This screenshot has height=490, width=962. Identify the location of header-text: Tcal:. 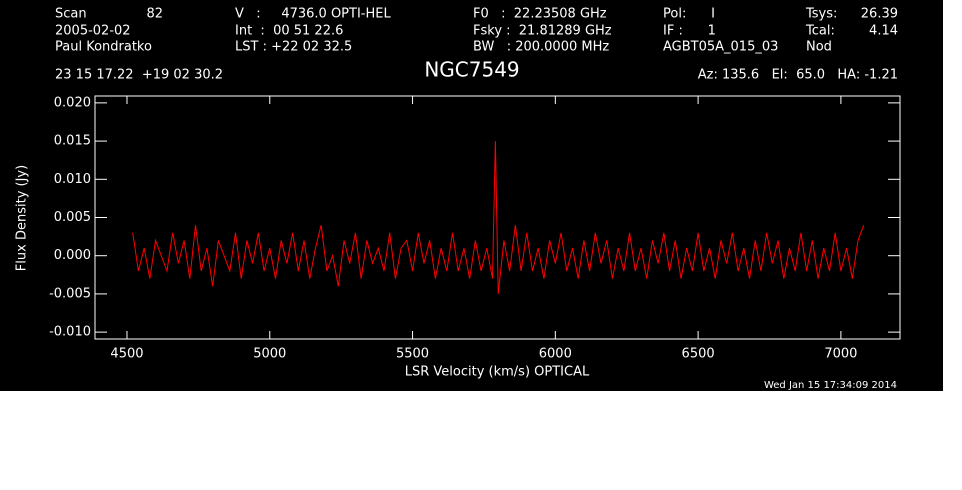
(820, 31).